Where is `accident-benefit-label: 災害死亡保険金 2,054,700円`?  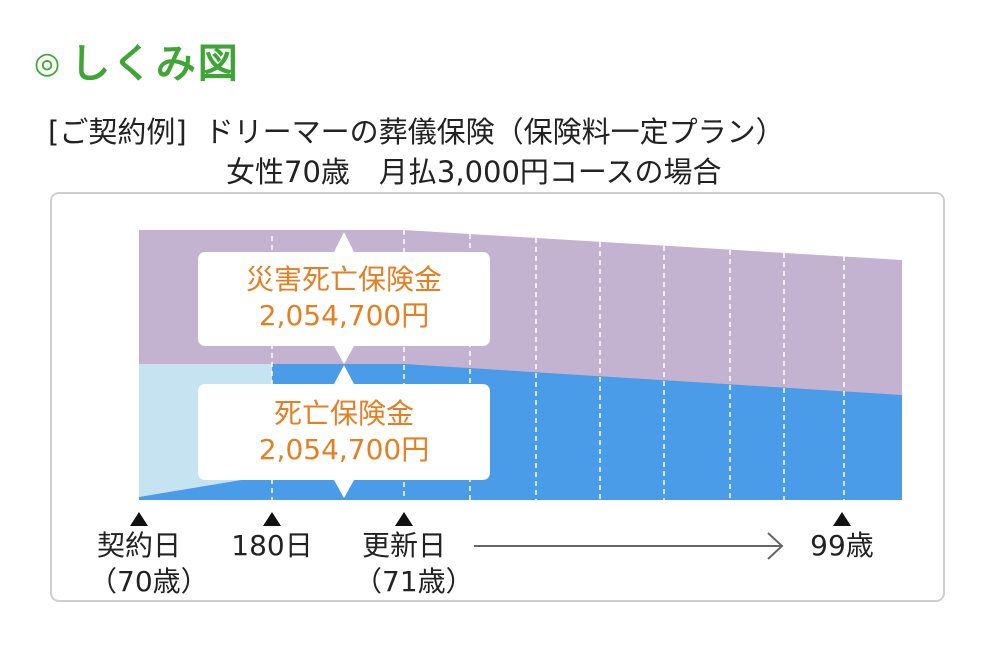
accident-benefit-label: 災害死亡保険金 2,054,700円 is located at coordinates (344, 298).